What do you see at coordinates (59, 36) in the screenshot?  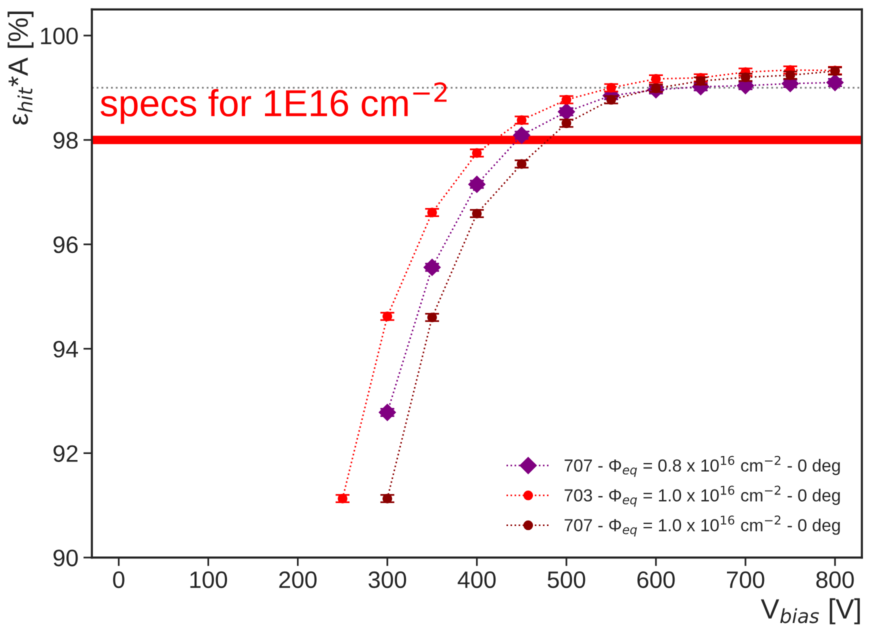 I see `y-tick-label: 100` at bounding box center [59, 36].